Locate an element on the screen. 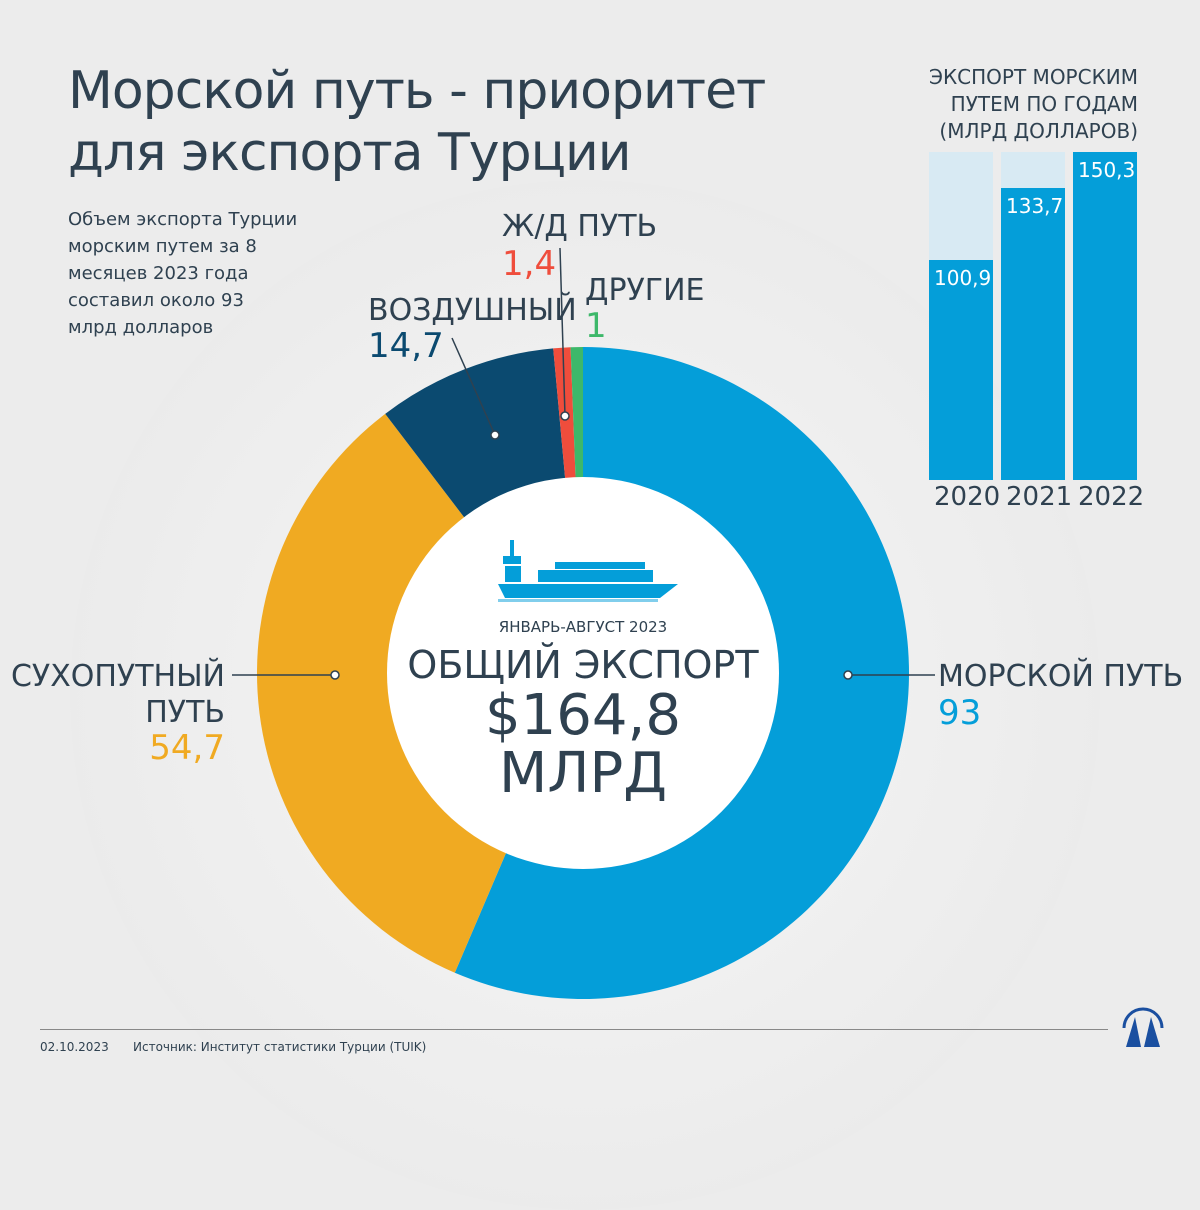  marker-rail is located at coordinates (565, 416).